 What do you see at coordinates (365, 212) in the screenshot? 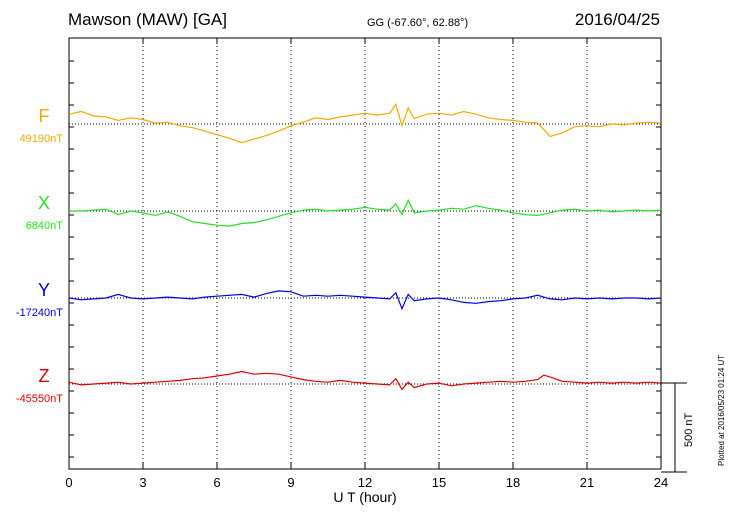
I see `series-line-x` at bounding box center [365, 212].